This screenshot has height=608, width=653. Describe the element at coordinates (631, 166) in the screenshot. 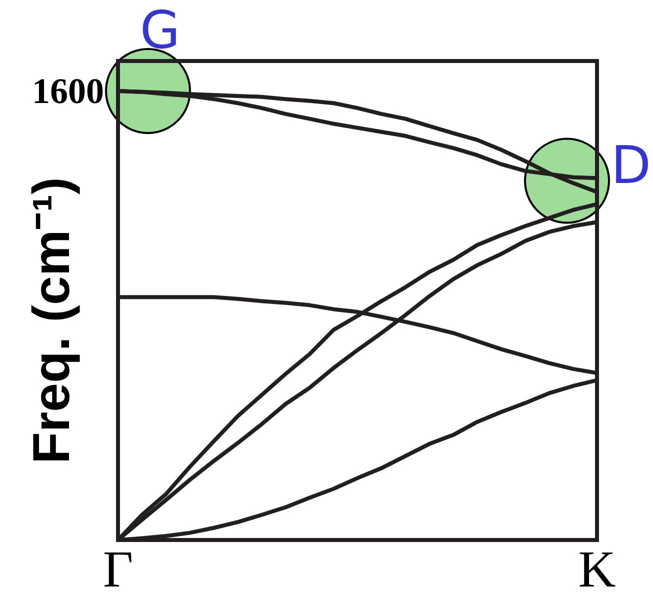

I see `annotation: D` at that location.